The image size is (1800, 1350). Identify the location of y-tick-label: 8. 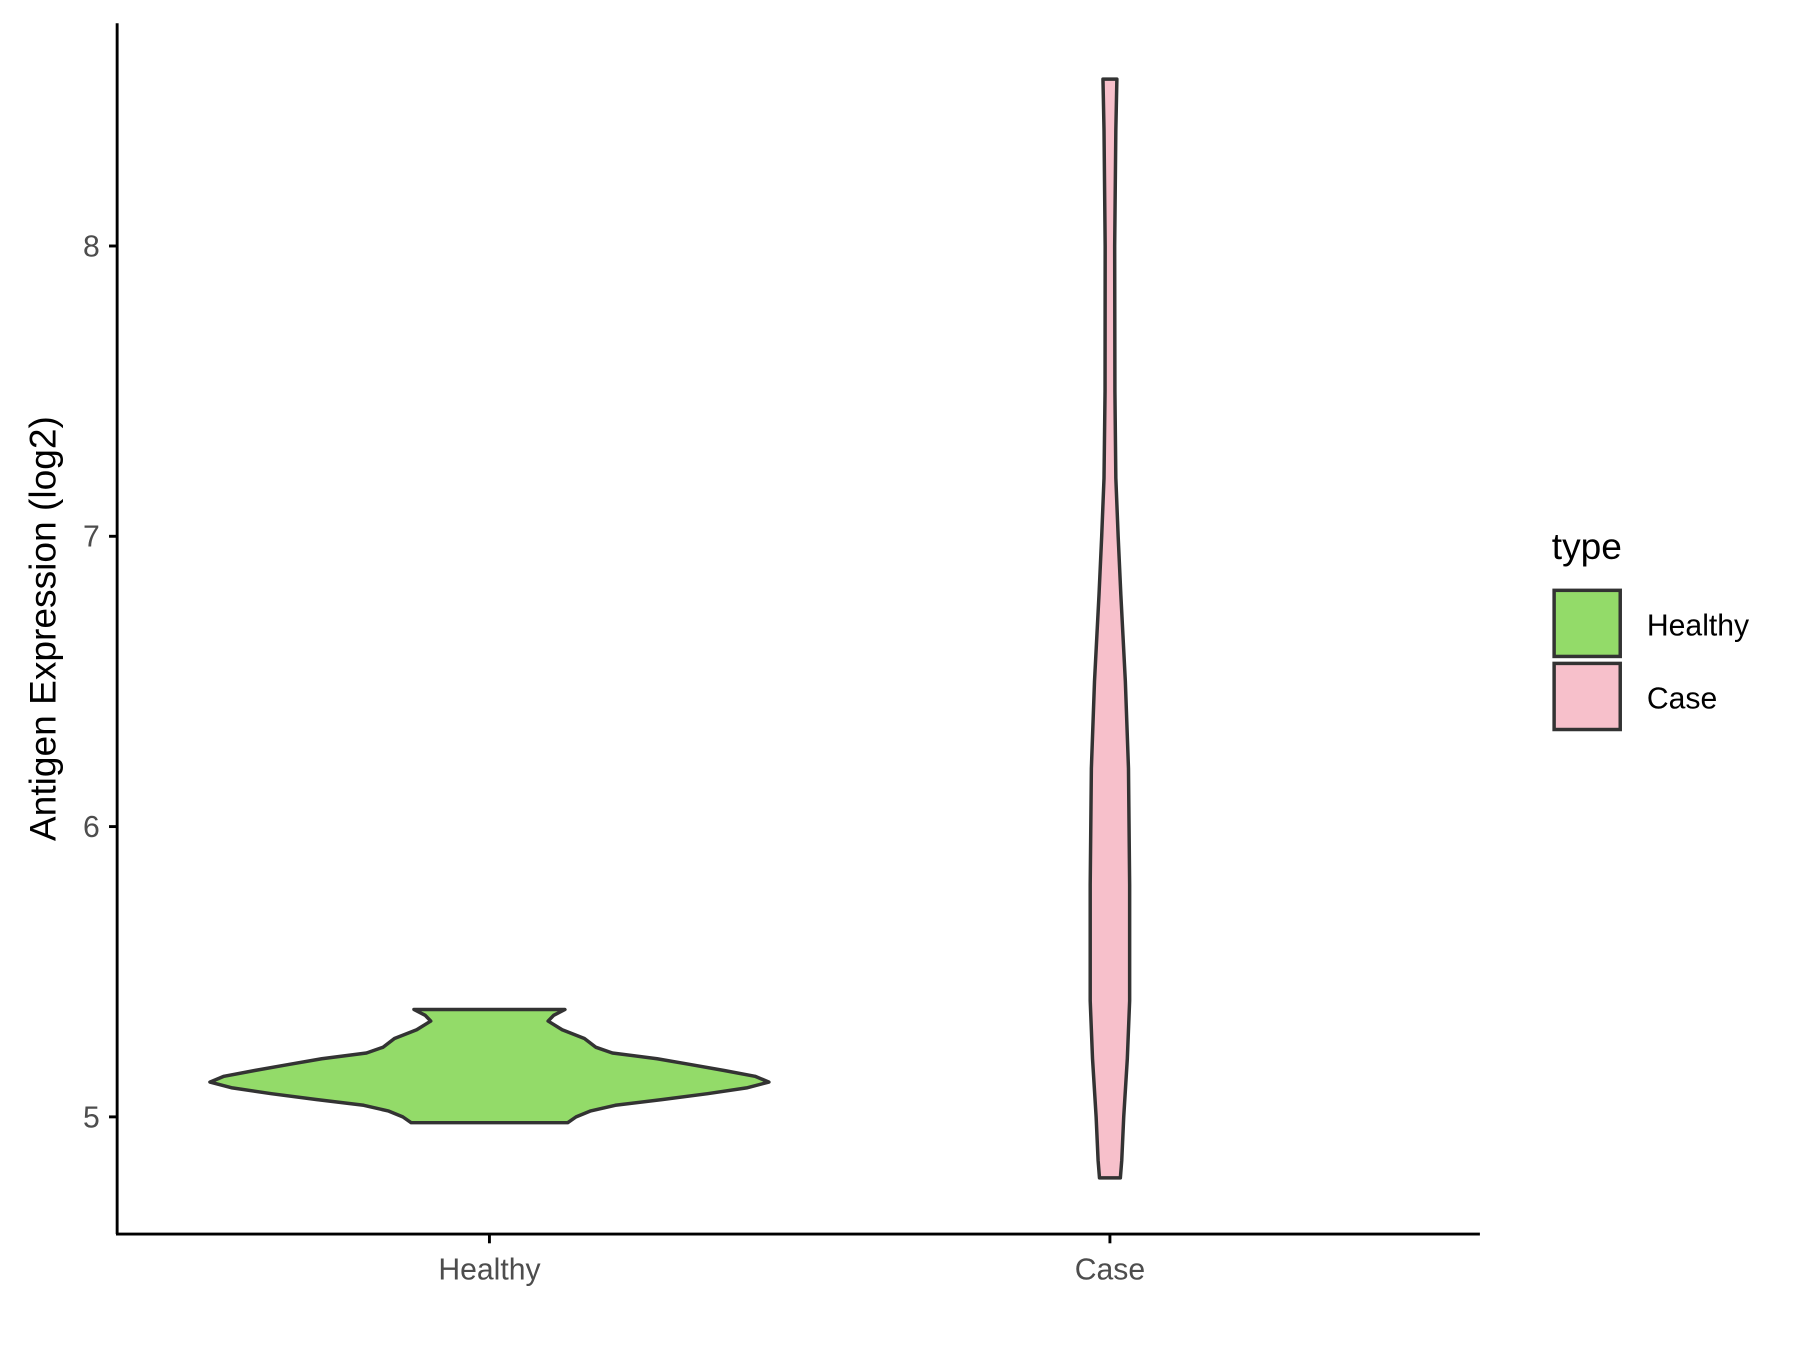
(91, 246).